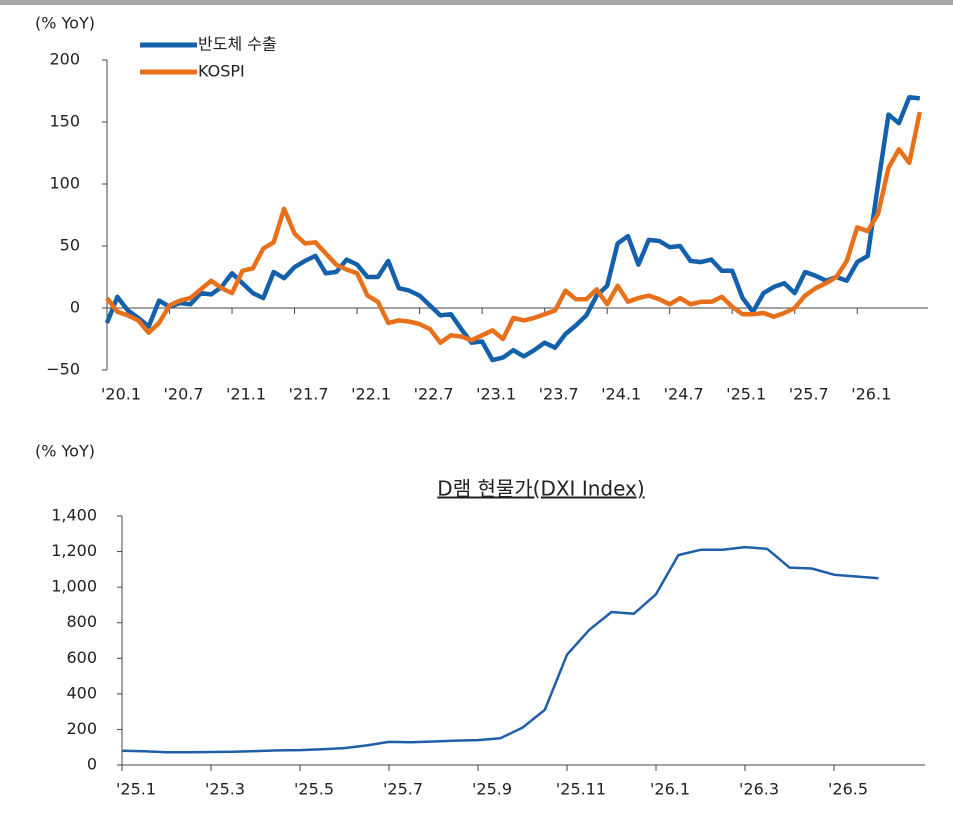  Describe the element at coordinates (540, 489) in the screenshot. I see `chart-title: D램 현물가(DXI Index)` at that location.